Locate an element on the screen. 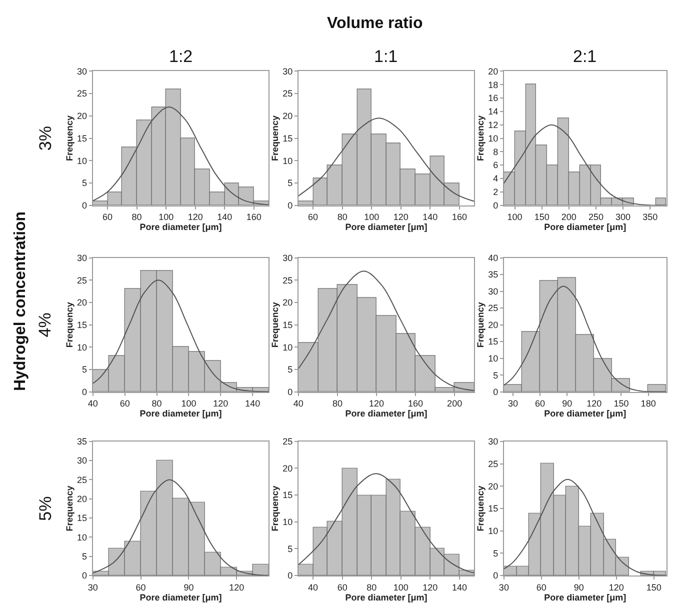  chart-title: 1:1 is located at coordinates (386, 56).